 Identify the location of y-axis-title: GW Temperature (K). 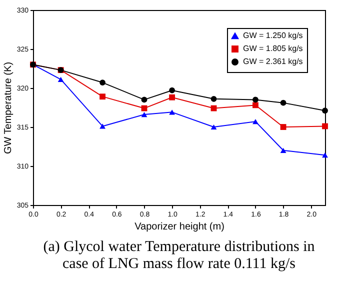
(8, 108).